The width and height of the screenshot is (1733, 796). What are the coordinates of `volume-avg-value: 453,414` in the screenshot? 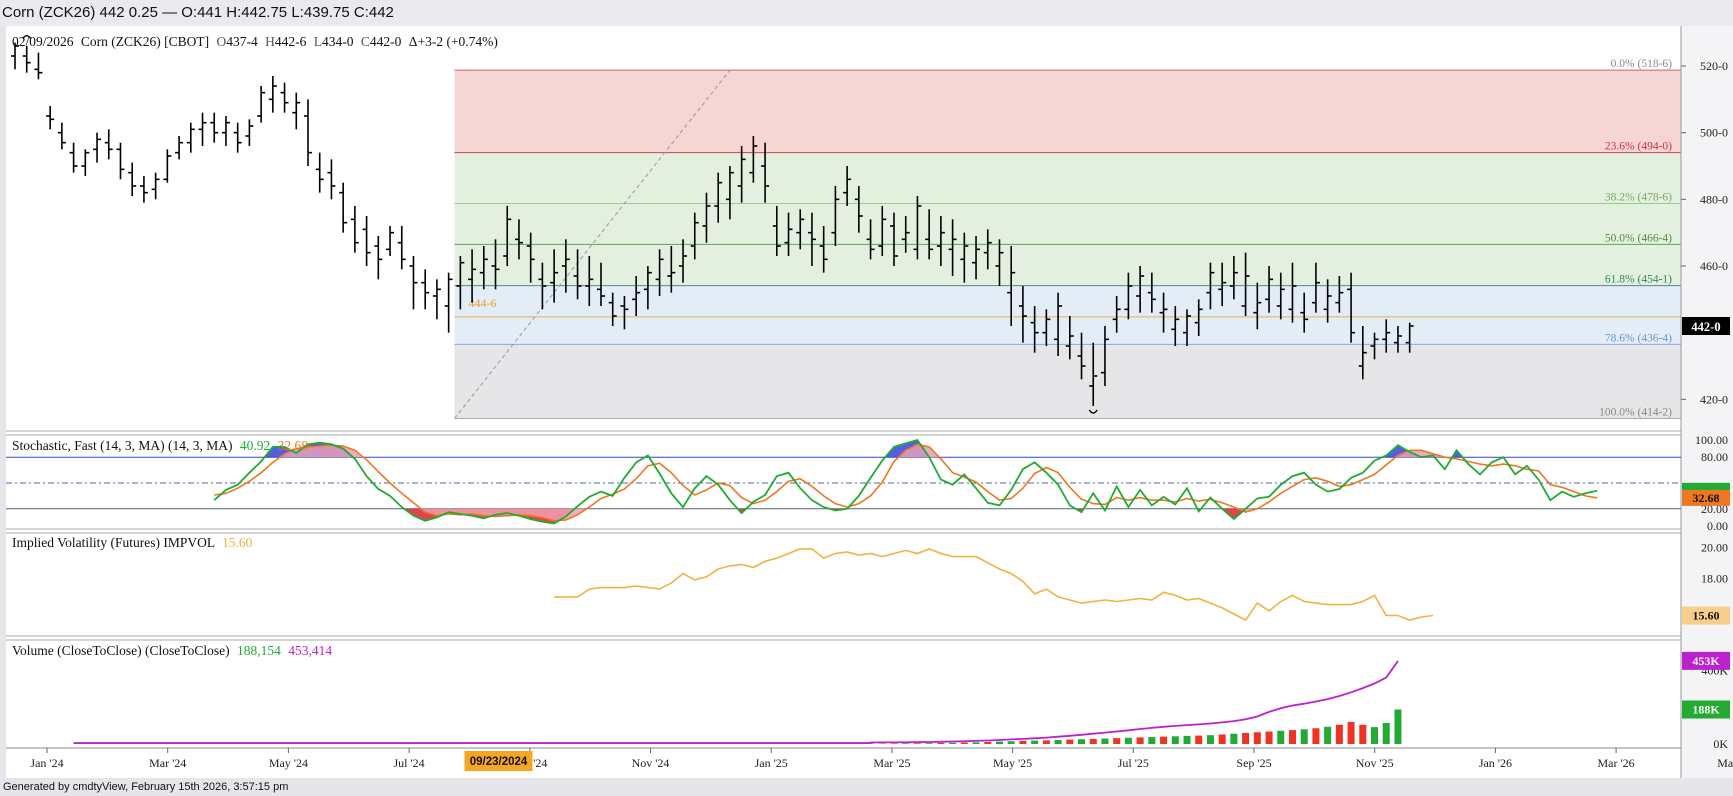 It's located at (310, 650).